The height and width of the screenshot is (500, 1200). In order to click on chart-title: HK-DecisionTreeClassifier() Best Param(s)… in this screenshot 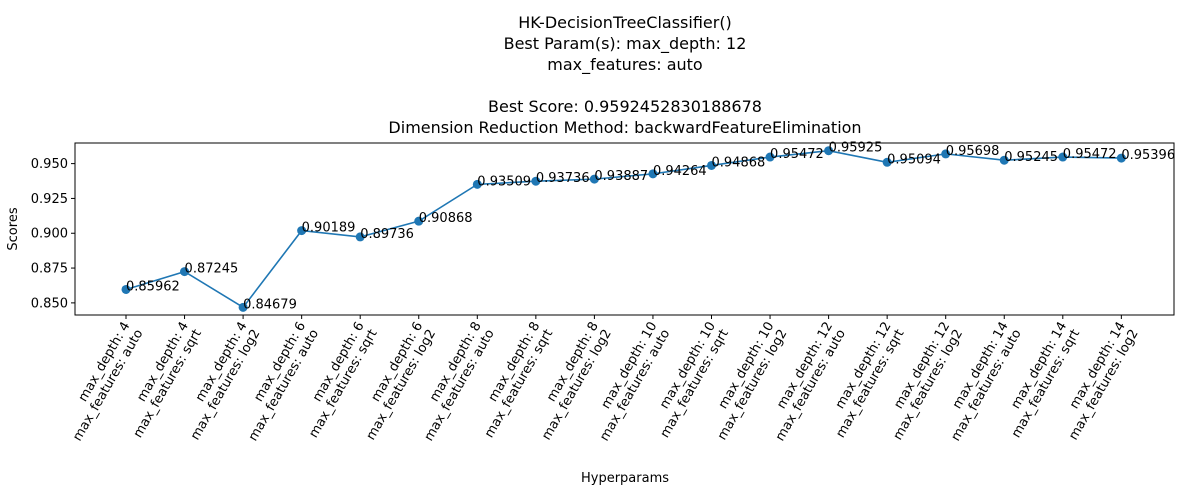, I will do `click(624, 75)`.